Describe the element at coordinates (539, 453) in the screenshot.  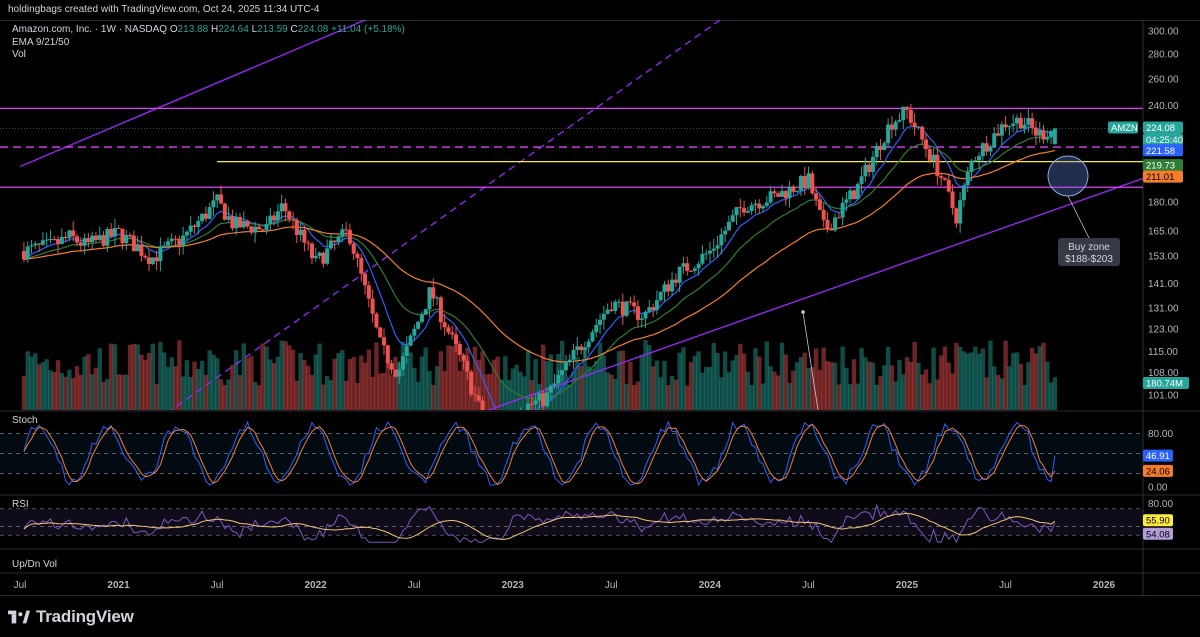
I see `stoch-k-line` at that location.